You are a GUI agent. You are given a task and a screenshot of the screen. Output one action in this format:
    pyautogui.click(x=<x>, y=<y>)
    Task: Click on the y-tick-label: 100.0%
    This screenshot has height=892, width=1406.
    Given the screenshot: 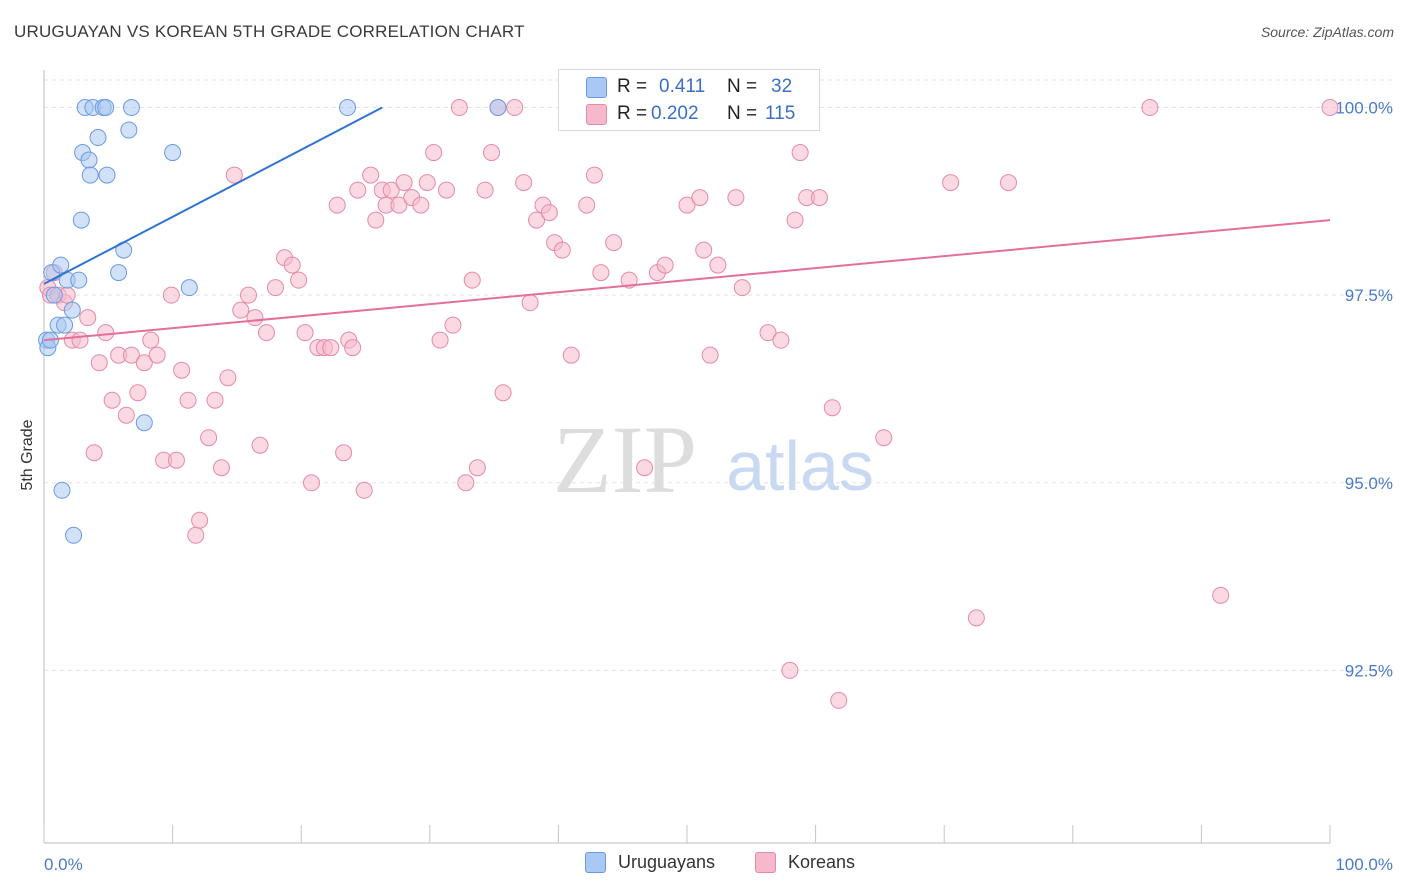 What is the action you would take?
    pyautogui.click(x=1364, y=108)
    